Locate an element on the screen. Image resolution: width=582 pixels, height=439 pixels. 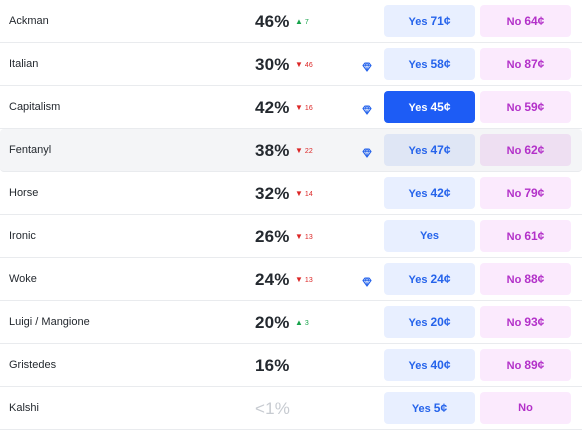
buy-no-button: No 89¢ is located at coordinates (525, 365).